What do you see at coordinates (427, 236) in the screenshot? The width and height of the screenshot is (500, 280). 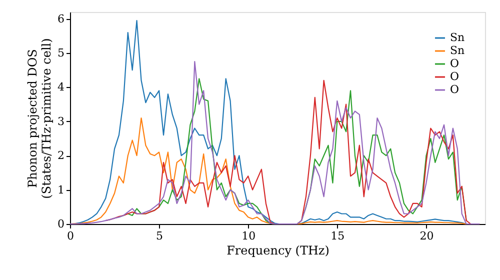 I see `x-tick-label: 20` at bounding box center [427, 236].